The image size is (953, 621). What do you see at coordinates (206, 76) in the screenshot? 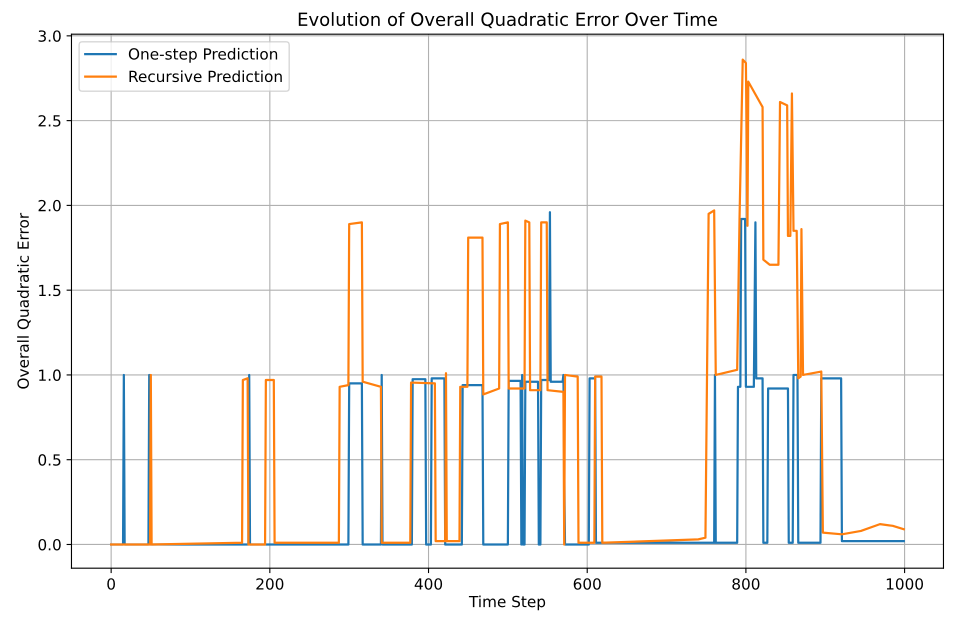
I see `legend-label: Recursive Prediction` at bounding box center [206, 76].